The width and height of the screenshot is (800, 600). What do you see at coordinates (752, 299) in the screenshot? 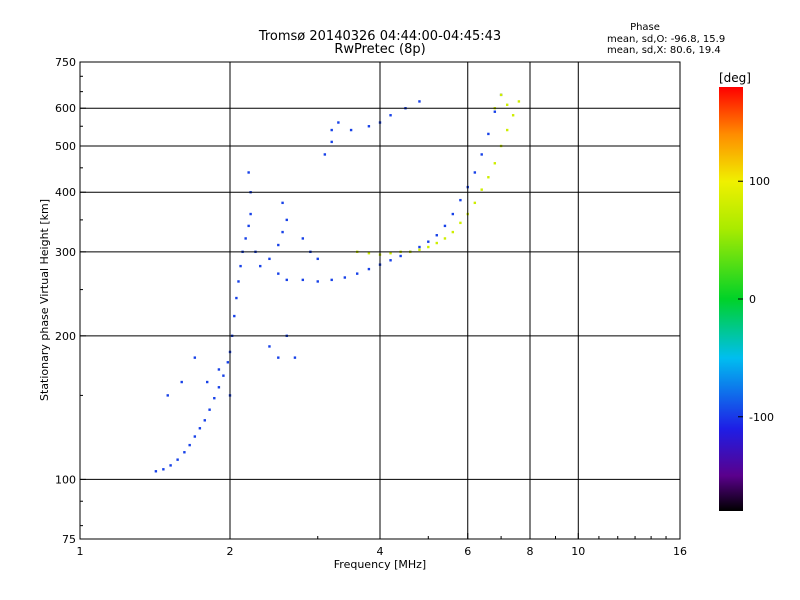
I see `colorbar-tick-label: 0` at bounding box center [752, 299].